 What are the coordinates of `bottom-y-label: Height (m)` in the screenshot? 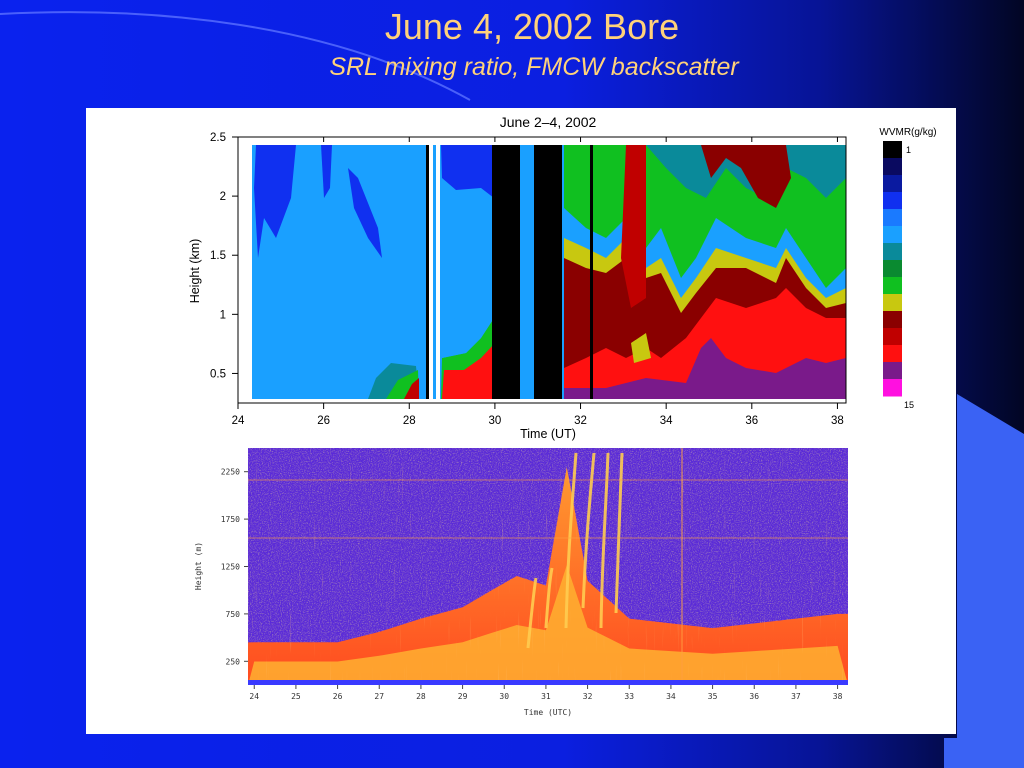 It's located at (198, 566).